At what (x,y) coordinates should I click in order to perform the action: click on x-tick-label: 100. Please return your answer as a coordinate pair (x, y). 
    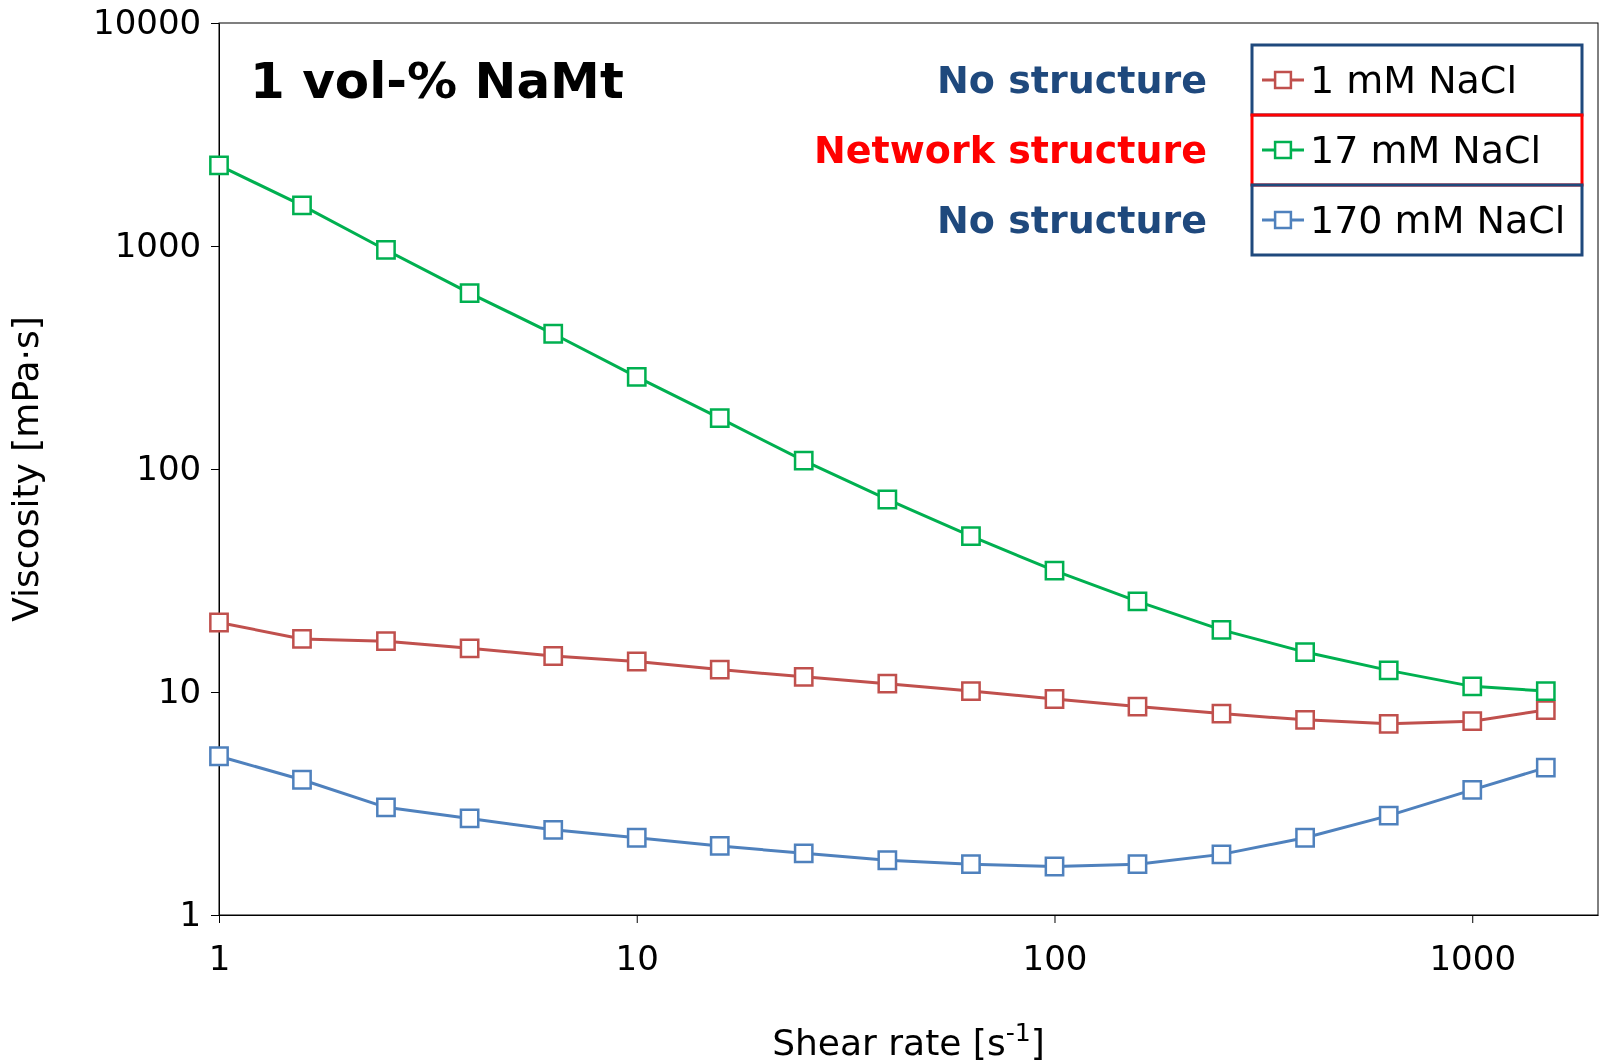
    Looking at the image, I should click on (1055, 958).